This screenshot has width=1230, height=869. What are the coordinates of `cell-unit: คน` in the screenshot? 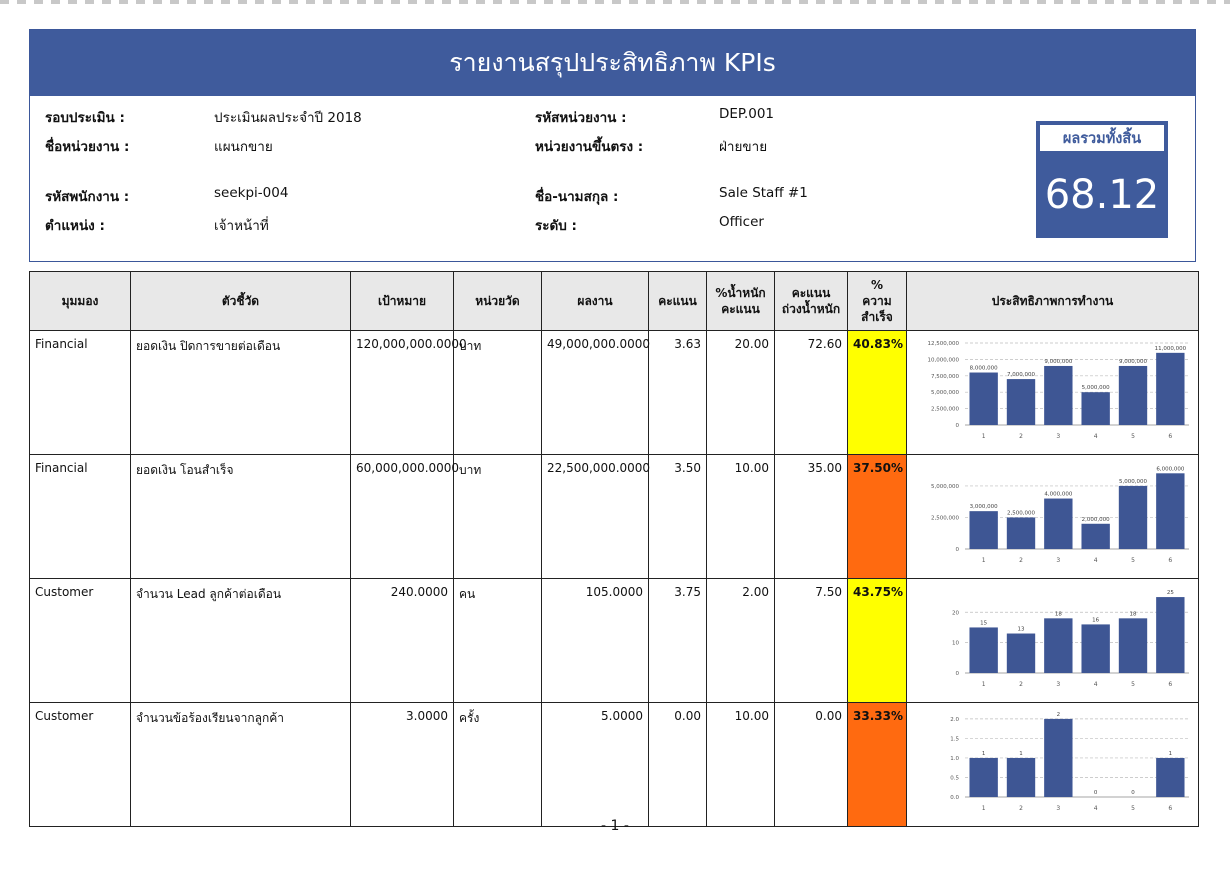 It's located at (497, 640).